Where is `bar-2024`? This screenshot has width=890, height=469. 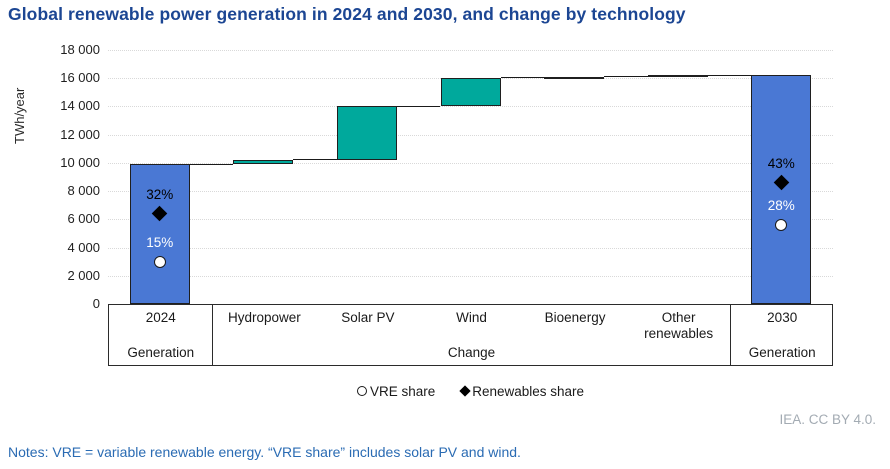
bar-2024 is located at coordinates (159, 234).